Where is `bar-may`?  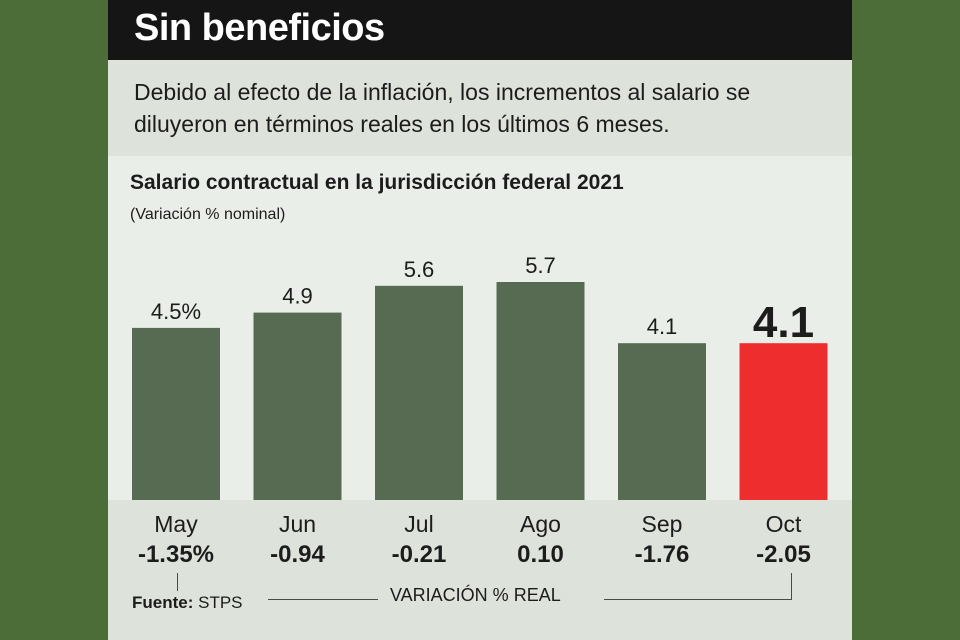 bar-may is located at coordinates (176, 413).